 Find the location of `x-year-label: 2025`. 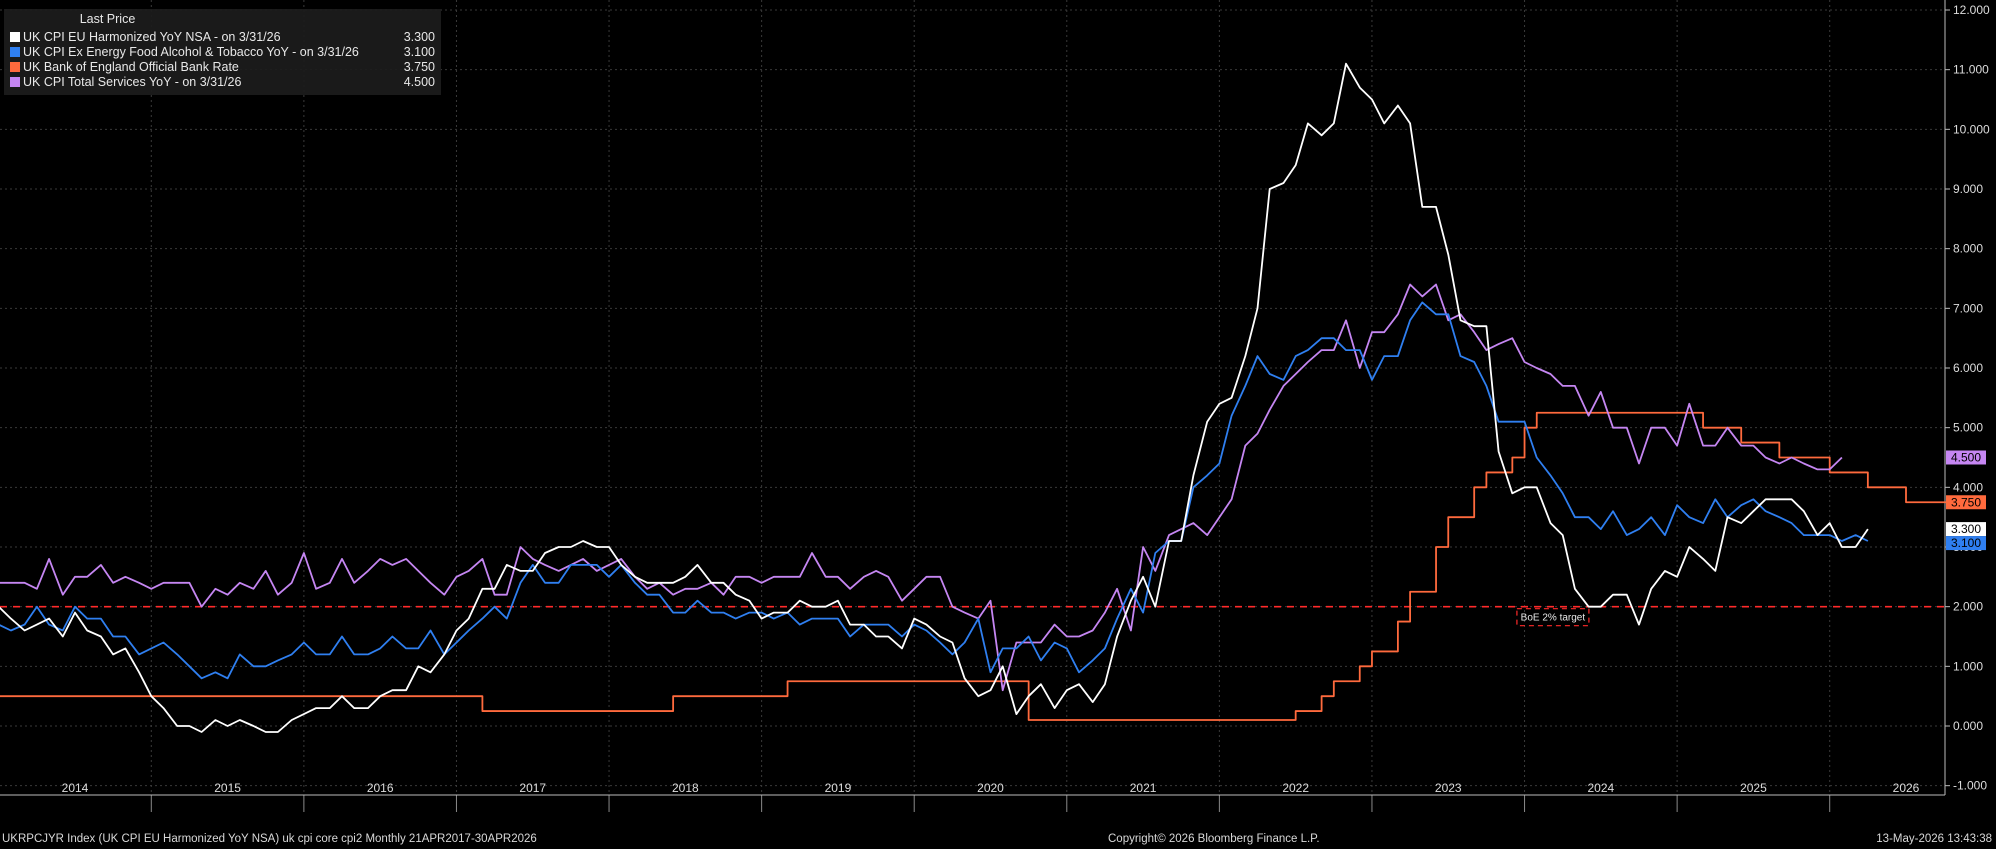

x-year-label: 2025 is located at coordinates (1753, 788).